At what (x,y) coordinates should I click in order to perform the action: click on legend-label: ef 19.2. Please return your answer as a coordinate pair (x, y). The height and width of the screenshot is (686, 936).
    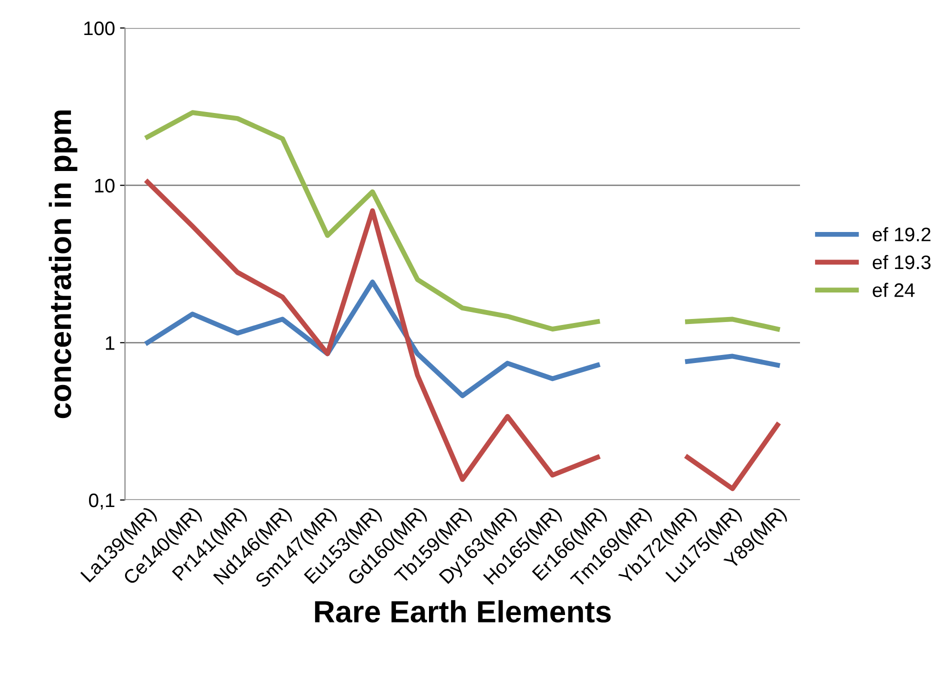
    Looking at the image, I should click on (901, 234).